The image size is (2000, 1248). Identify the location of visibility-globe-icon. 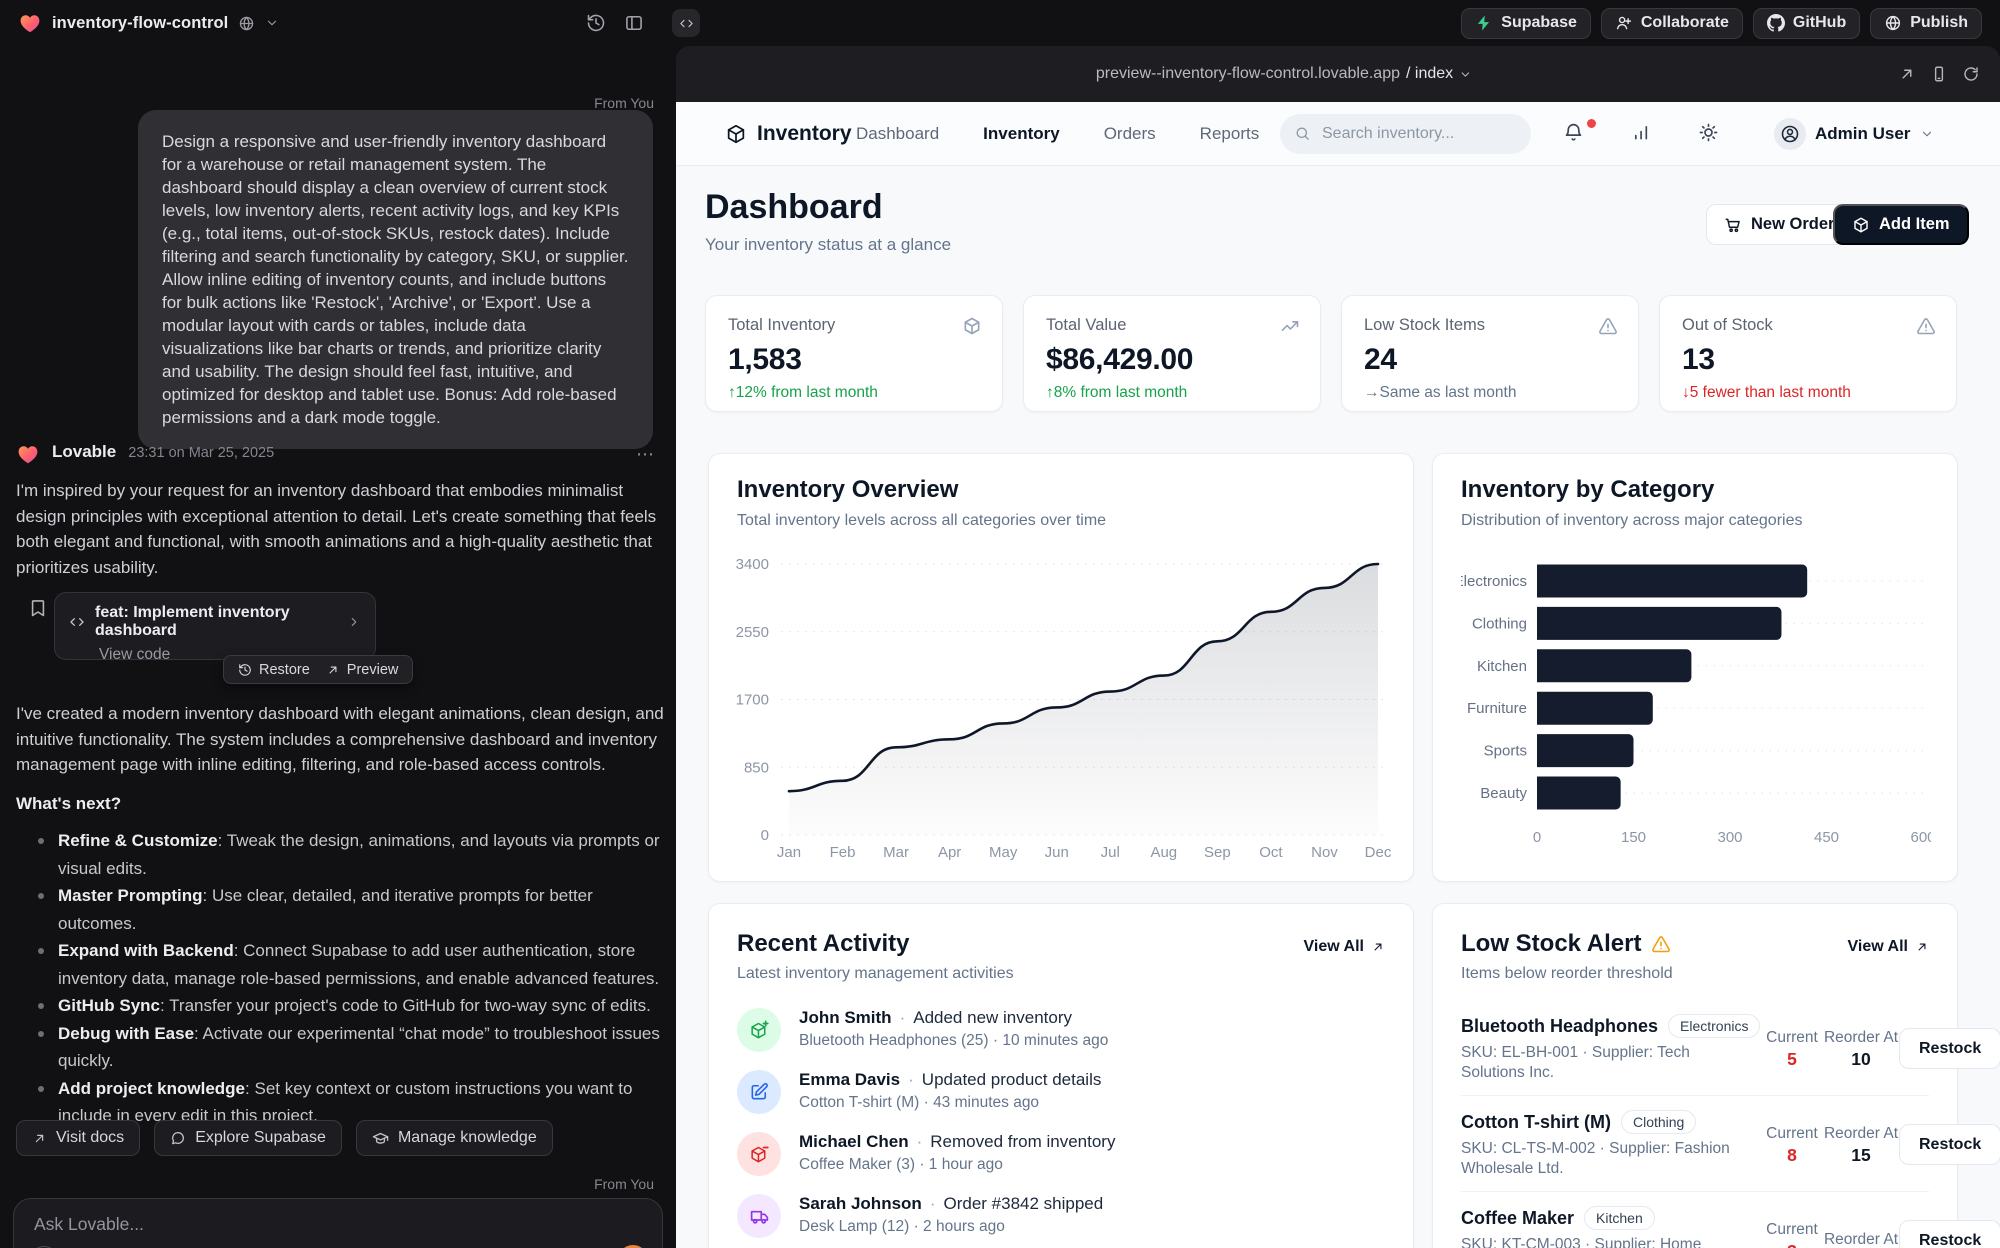
(246, 23).